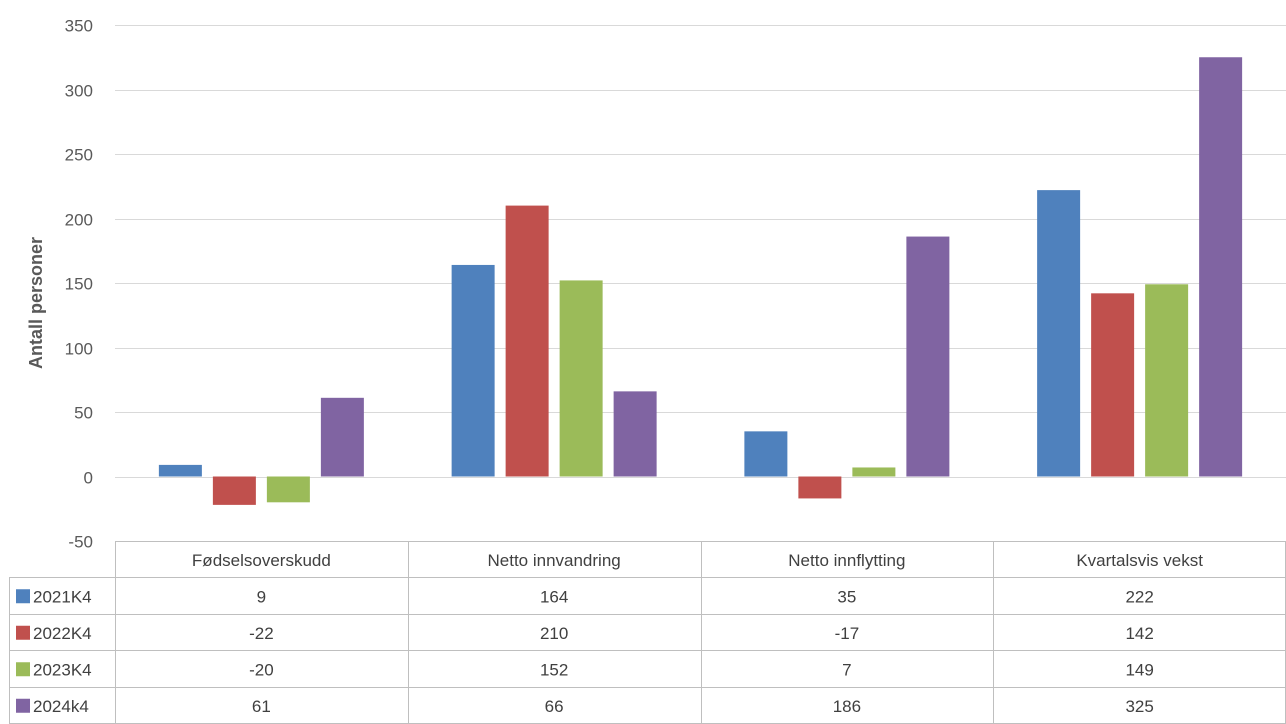  Describe the element at coordinates (261, 706) in the screenshot. I see `data-label: 61` at that location.